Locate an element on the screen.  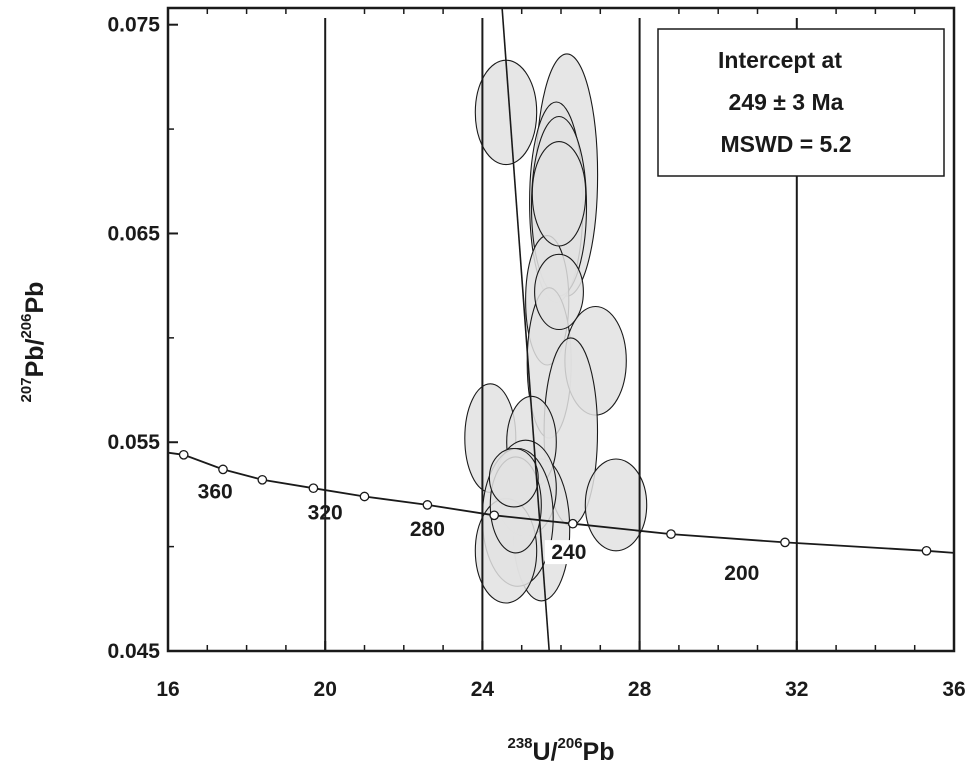
annotation-line-age: 249 ± 3 Ma is located at coordinates (786, 102).